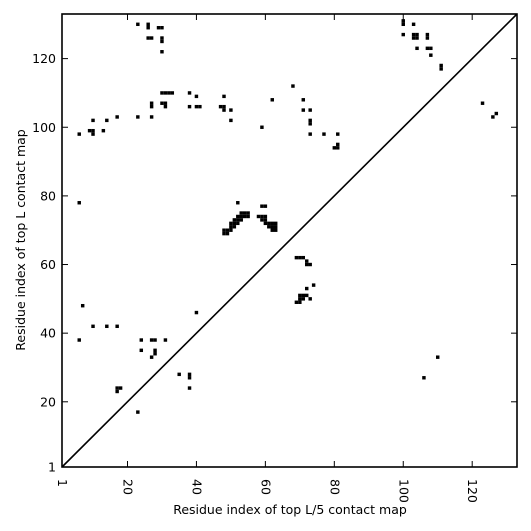 This screenshot has height=531, width=531. Describe the element at coordinates (265, 487) in the screenshot. I see `x-tick-label: 60` at that location.